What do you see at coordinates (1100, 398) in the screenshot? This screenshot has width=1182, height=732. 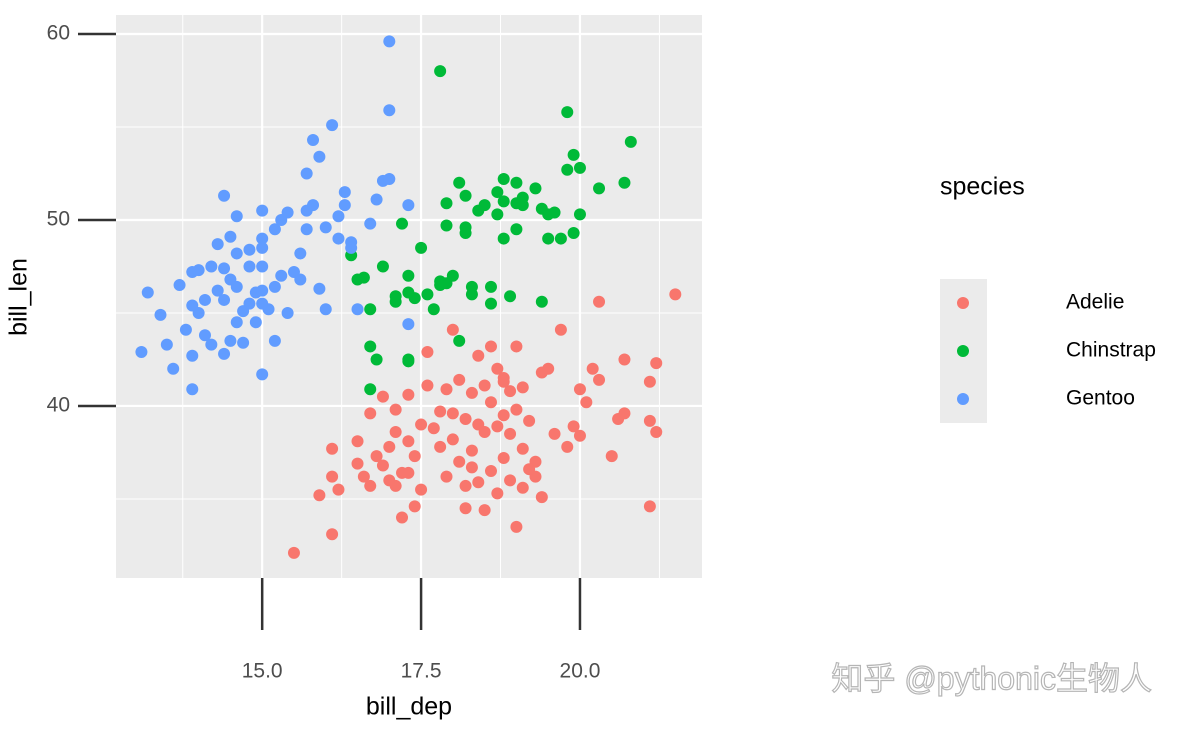 I see `legend-label: Gentoo` at bounding box center [1100, 398].